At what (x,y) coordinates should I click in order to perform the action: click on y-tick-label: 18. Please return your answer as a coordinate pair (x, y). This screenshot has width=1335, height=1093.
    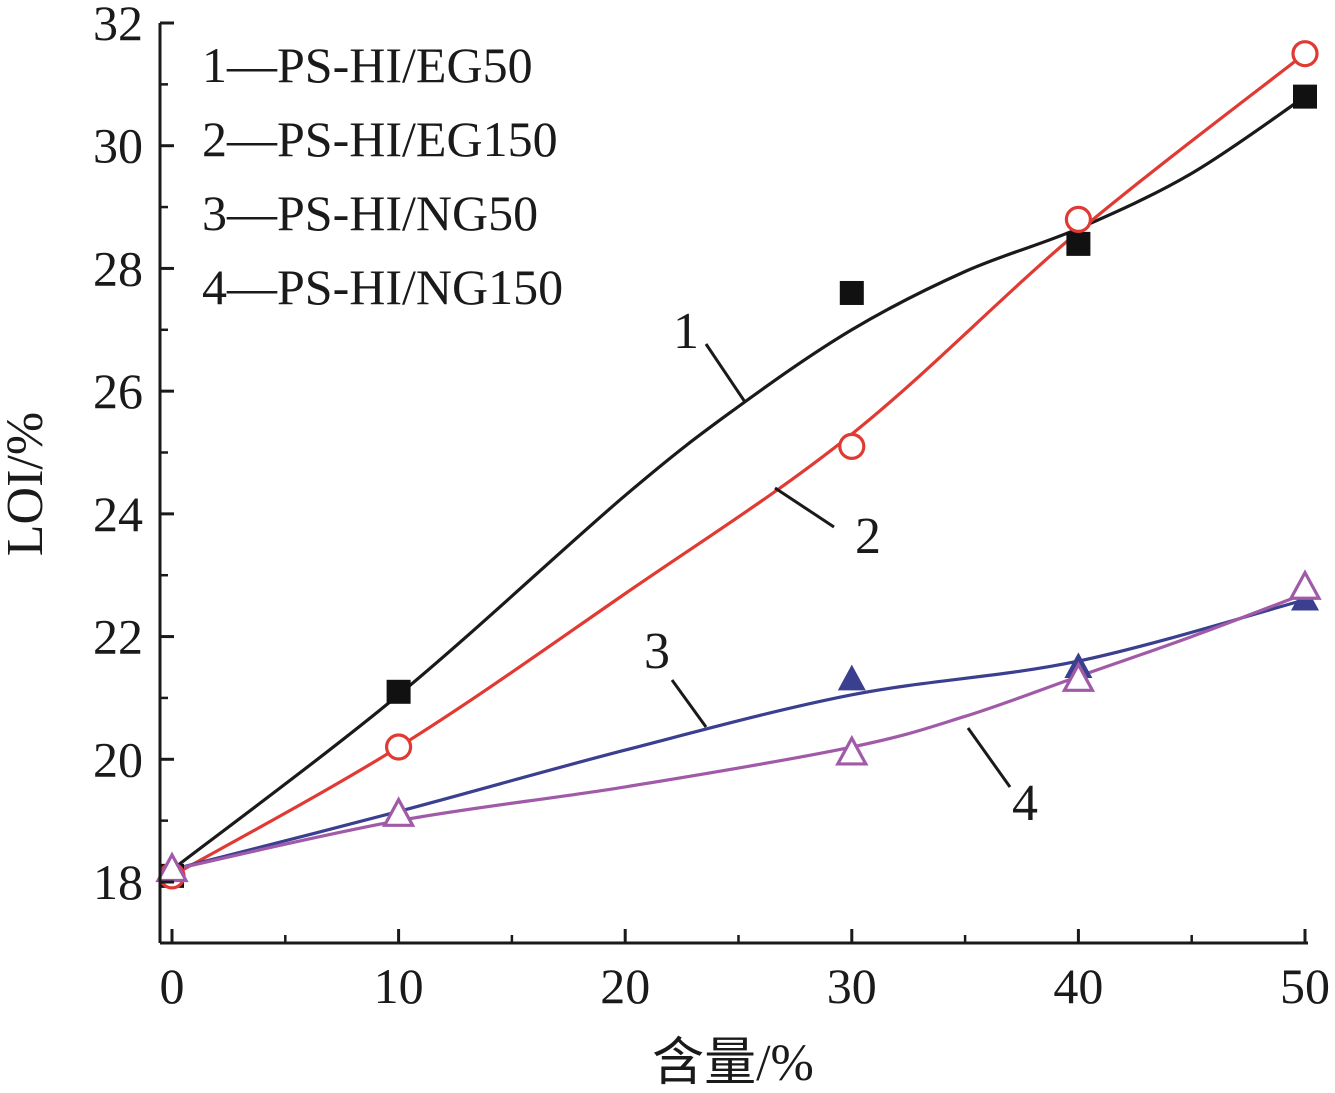
    Looking at the image, I should click on (118, 882).